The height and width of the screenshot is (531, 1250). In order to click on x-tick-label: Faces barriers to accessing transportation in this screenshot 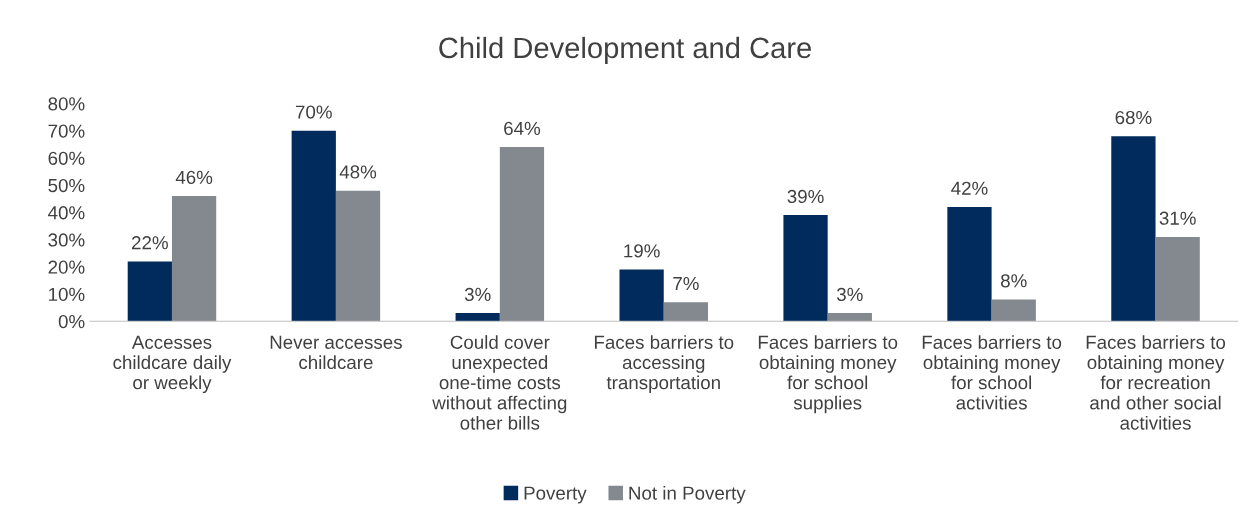, I will do `click(664, 364)`.